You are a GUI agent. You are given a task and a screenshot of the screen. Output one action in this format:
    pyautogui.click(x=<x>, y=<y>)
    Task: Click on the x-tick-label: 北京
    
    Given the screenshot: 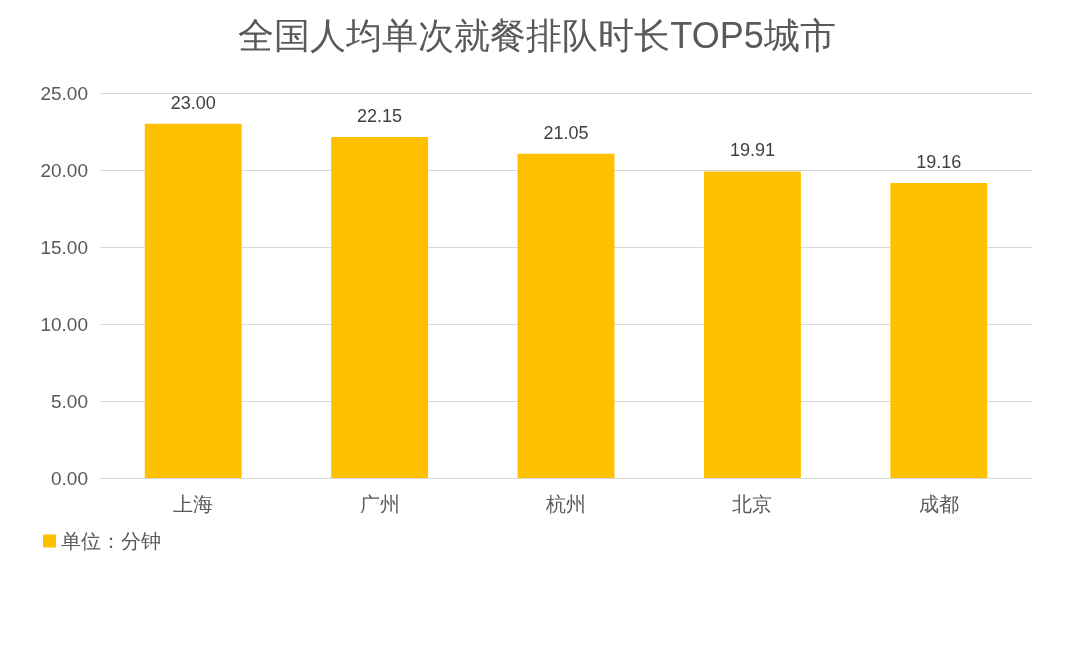 What is the action you would take?
    pyautogui.click(x=752, y=504)
    